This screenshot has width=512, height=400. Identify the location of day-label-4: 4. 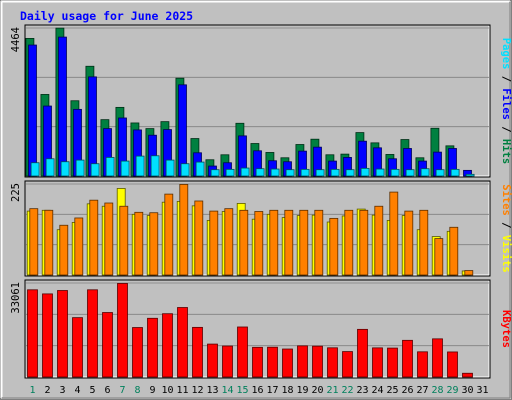
(77, 390).